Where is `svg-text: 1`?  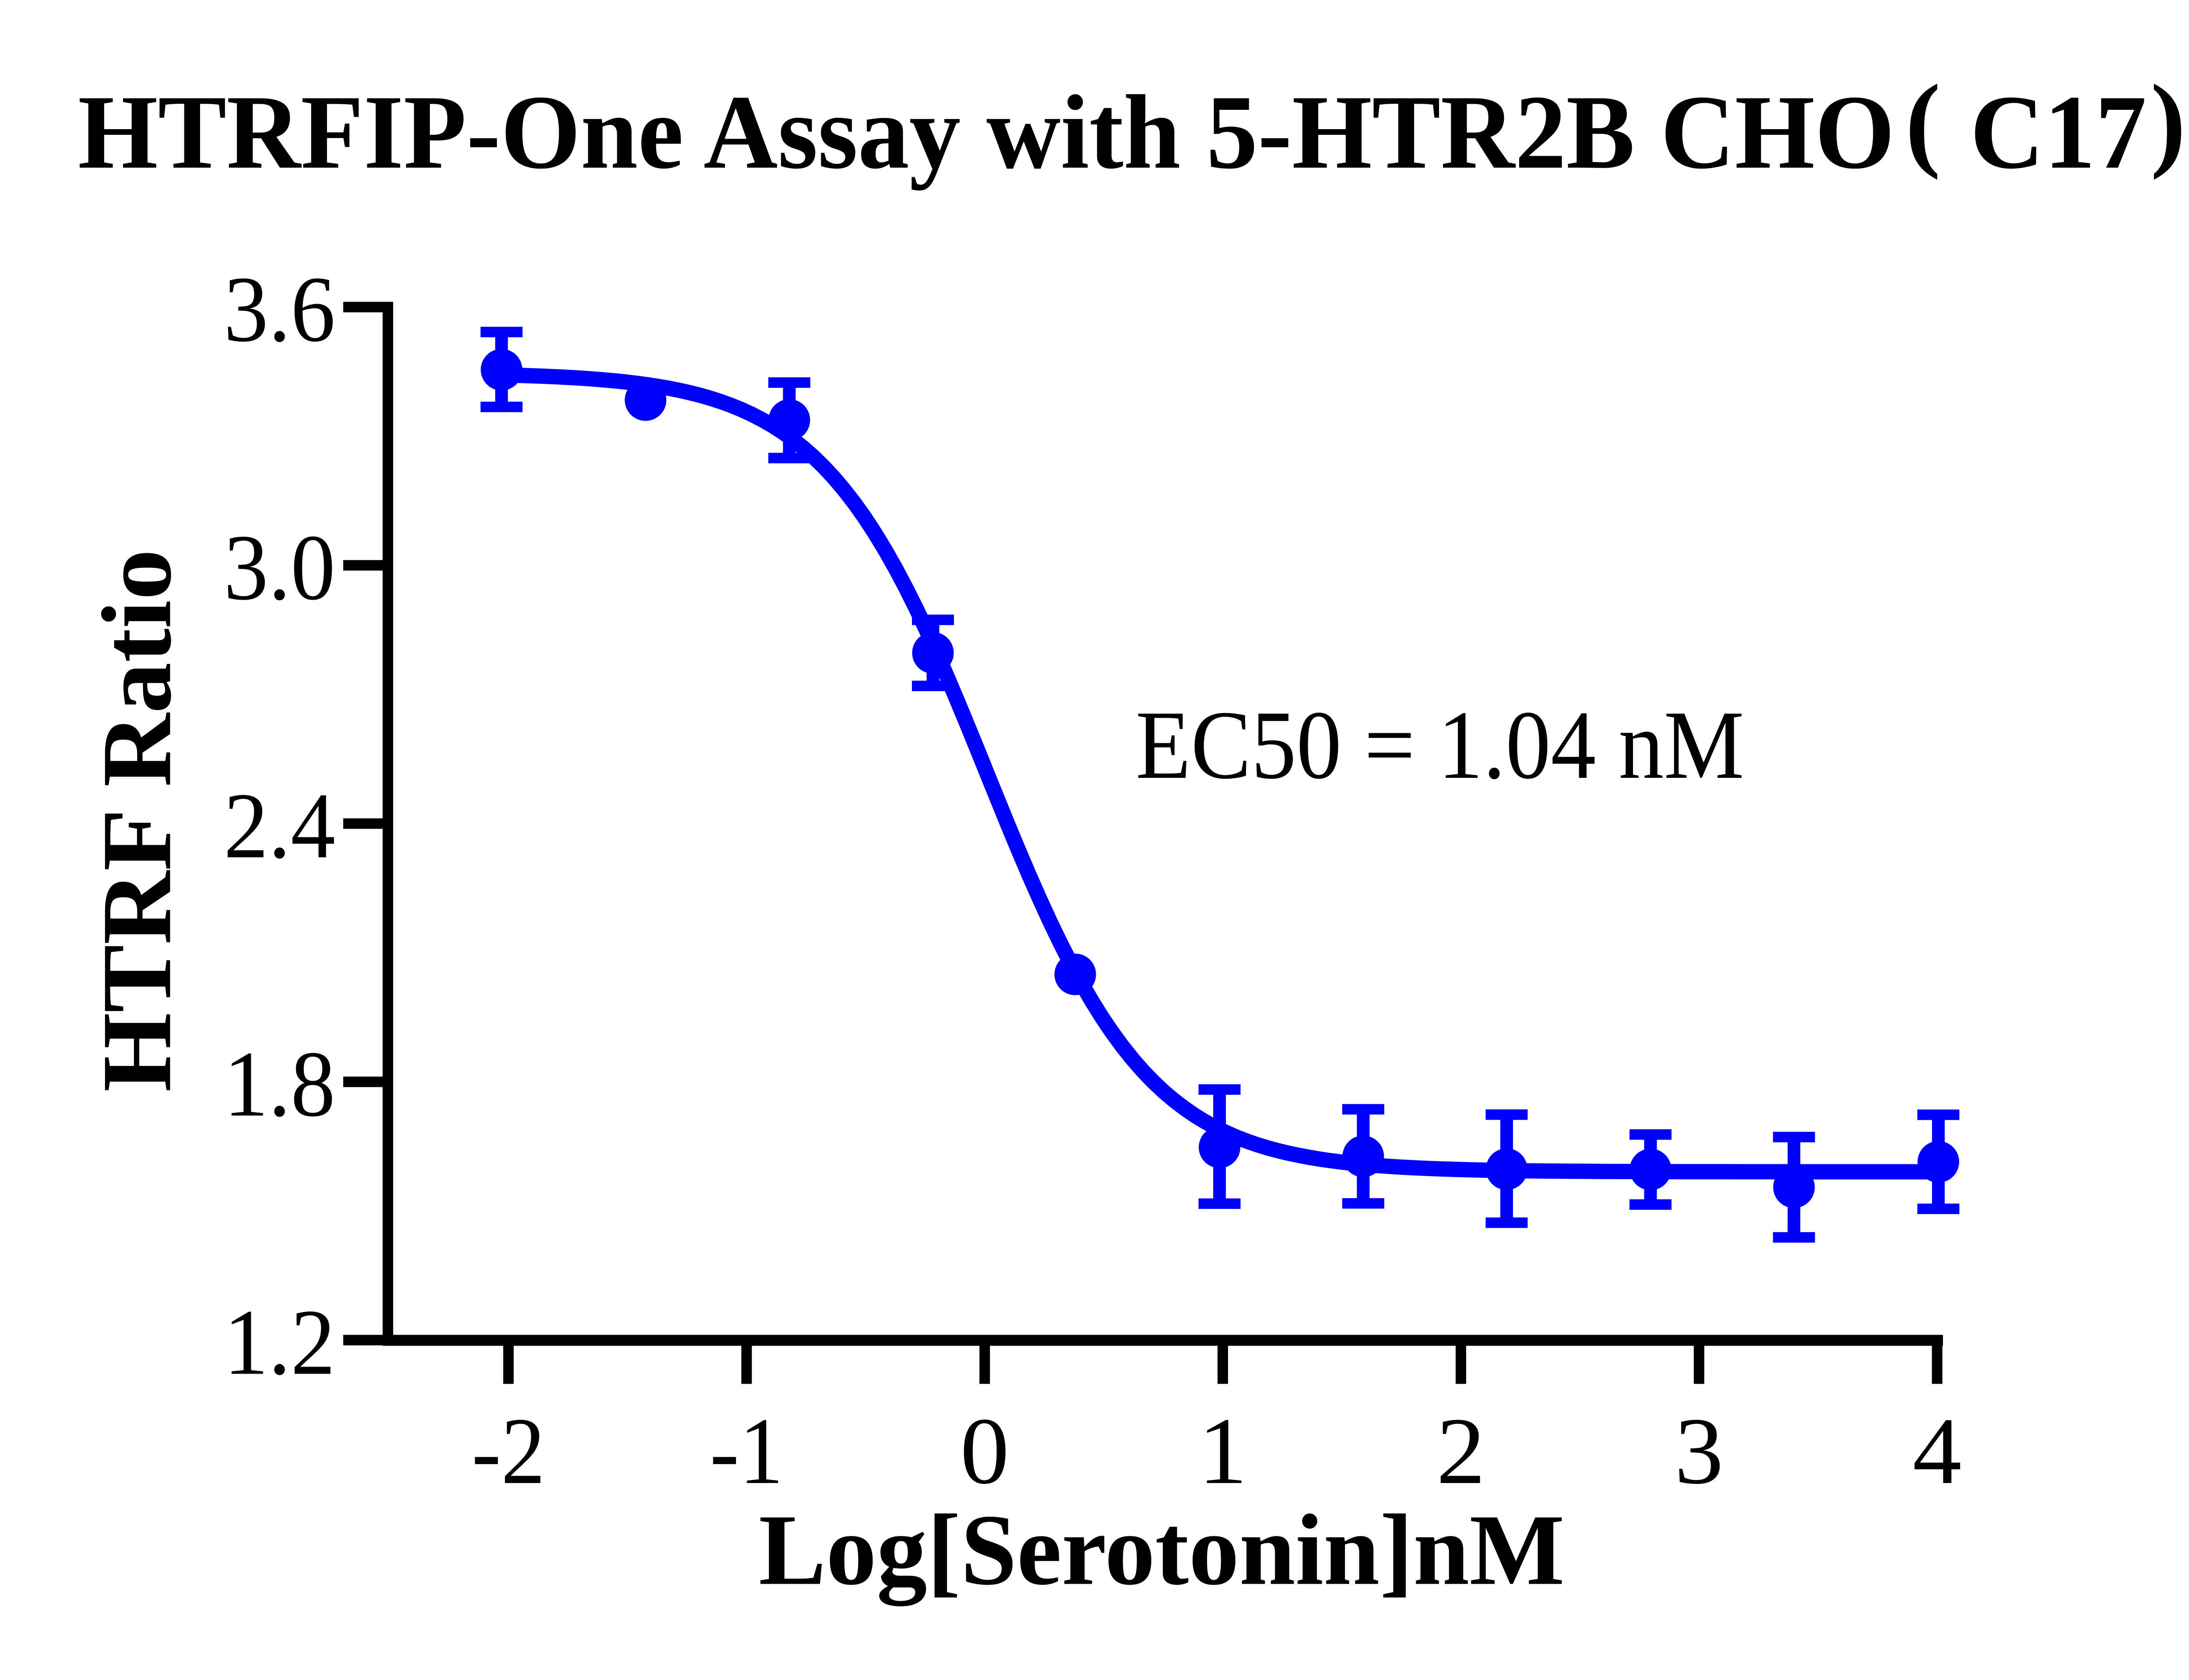
svg-text: 1 is located at coordinates (1223, 1451).